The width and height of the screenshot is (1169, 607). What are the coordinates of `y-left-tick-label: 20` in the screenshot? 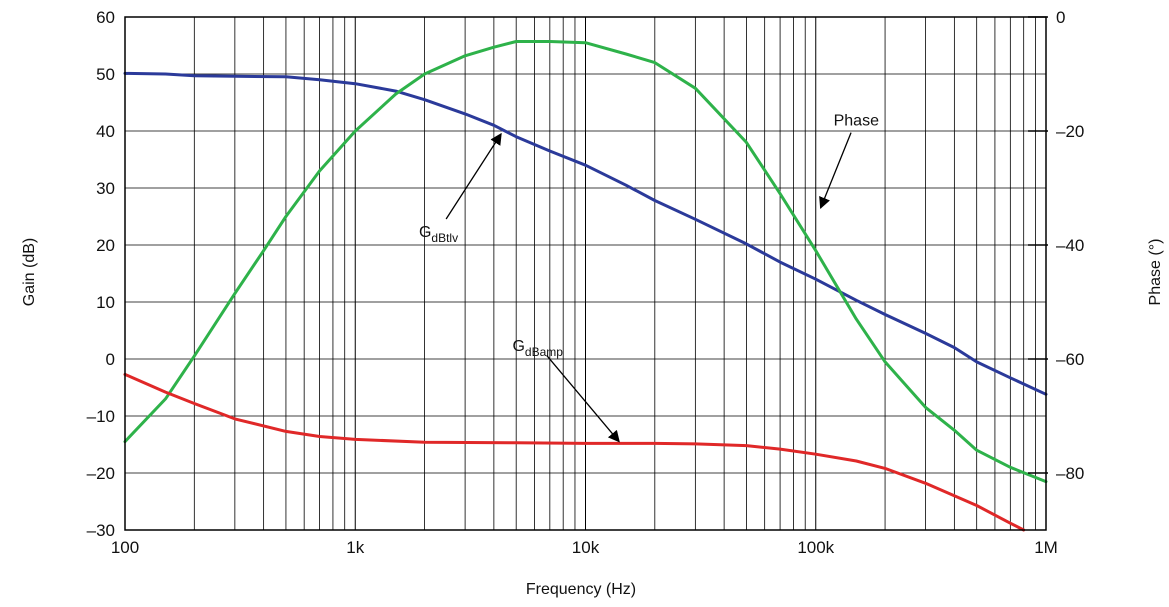 It's located at (105, 245).